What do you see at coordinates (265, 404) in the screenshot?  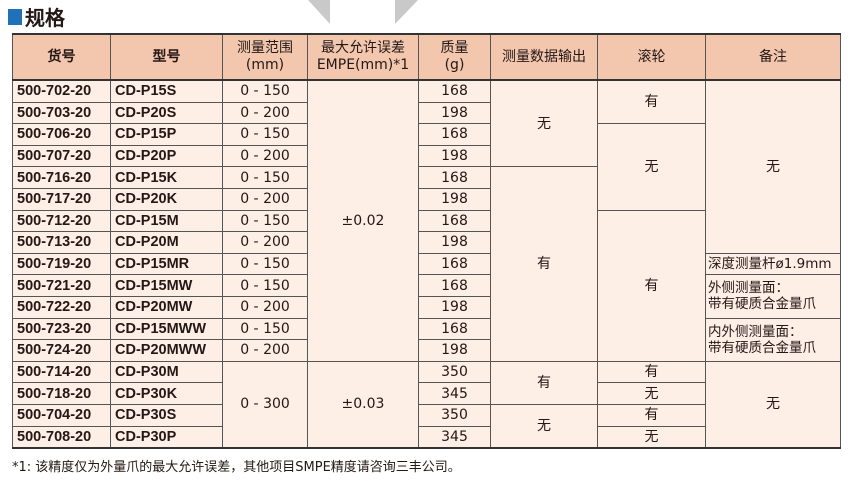 I see `measuring-range: 0 - 300` at bounding box center [265, 404].